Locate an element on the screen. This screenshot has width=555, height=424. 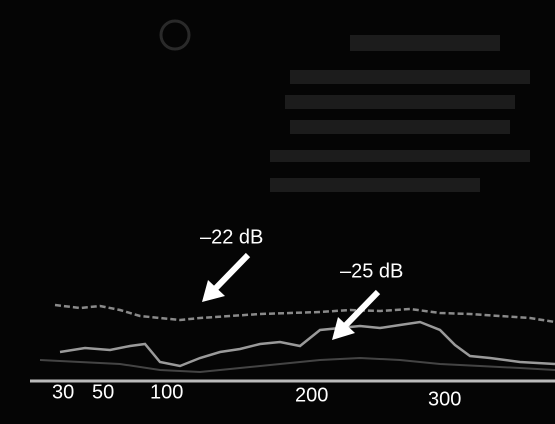
annotation: –22 dB is located at coordinates (231, 237).